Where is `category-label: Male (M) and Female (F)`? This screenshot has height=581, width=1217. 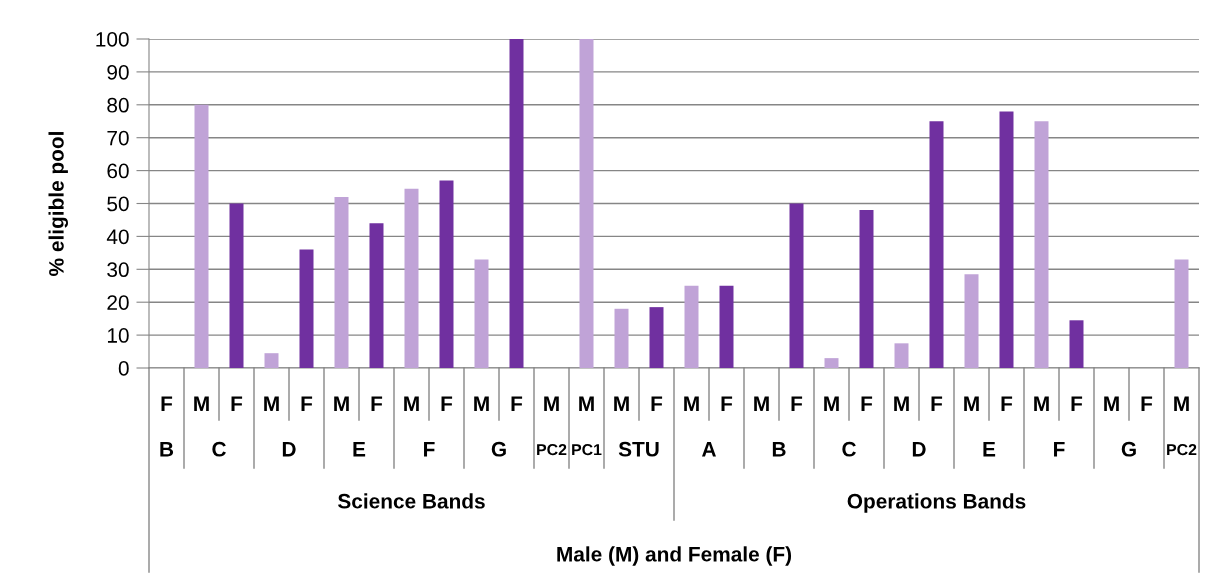 category-label: Male (M) and Female (F) is located at coordinates (674, 556).